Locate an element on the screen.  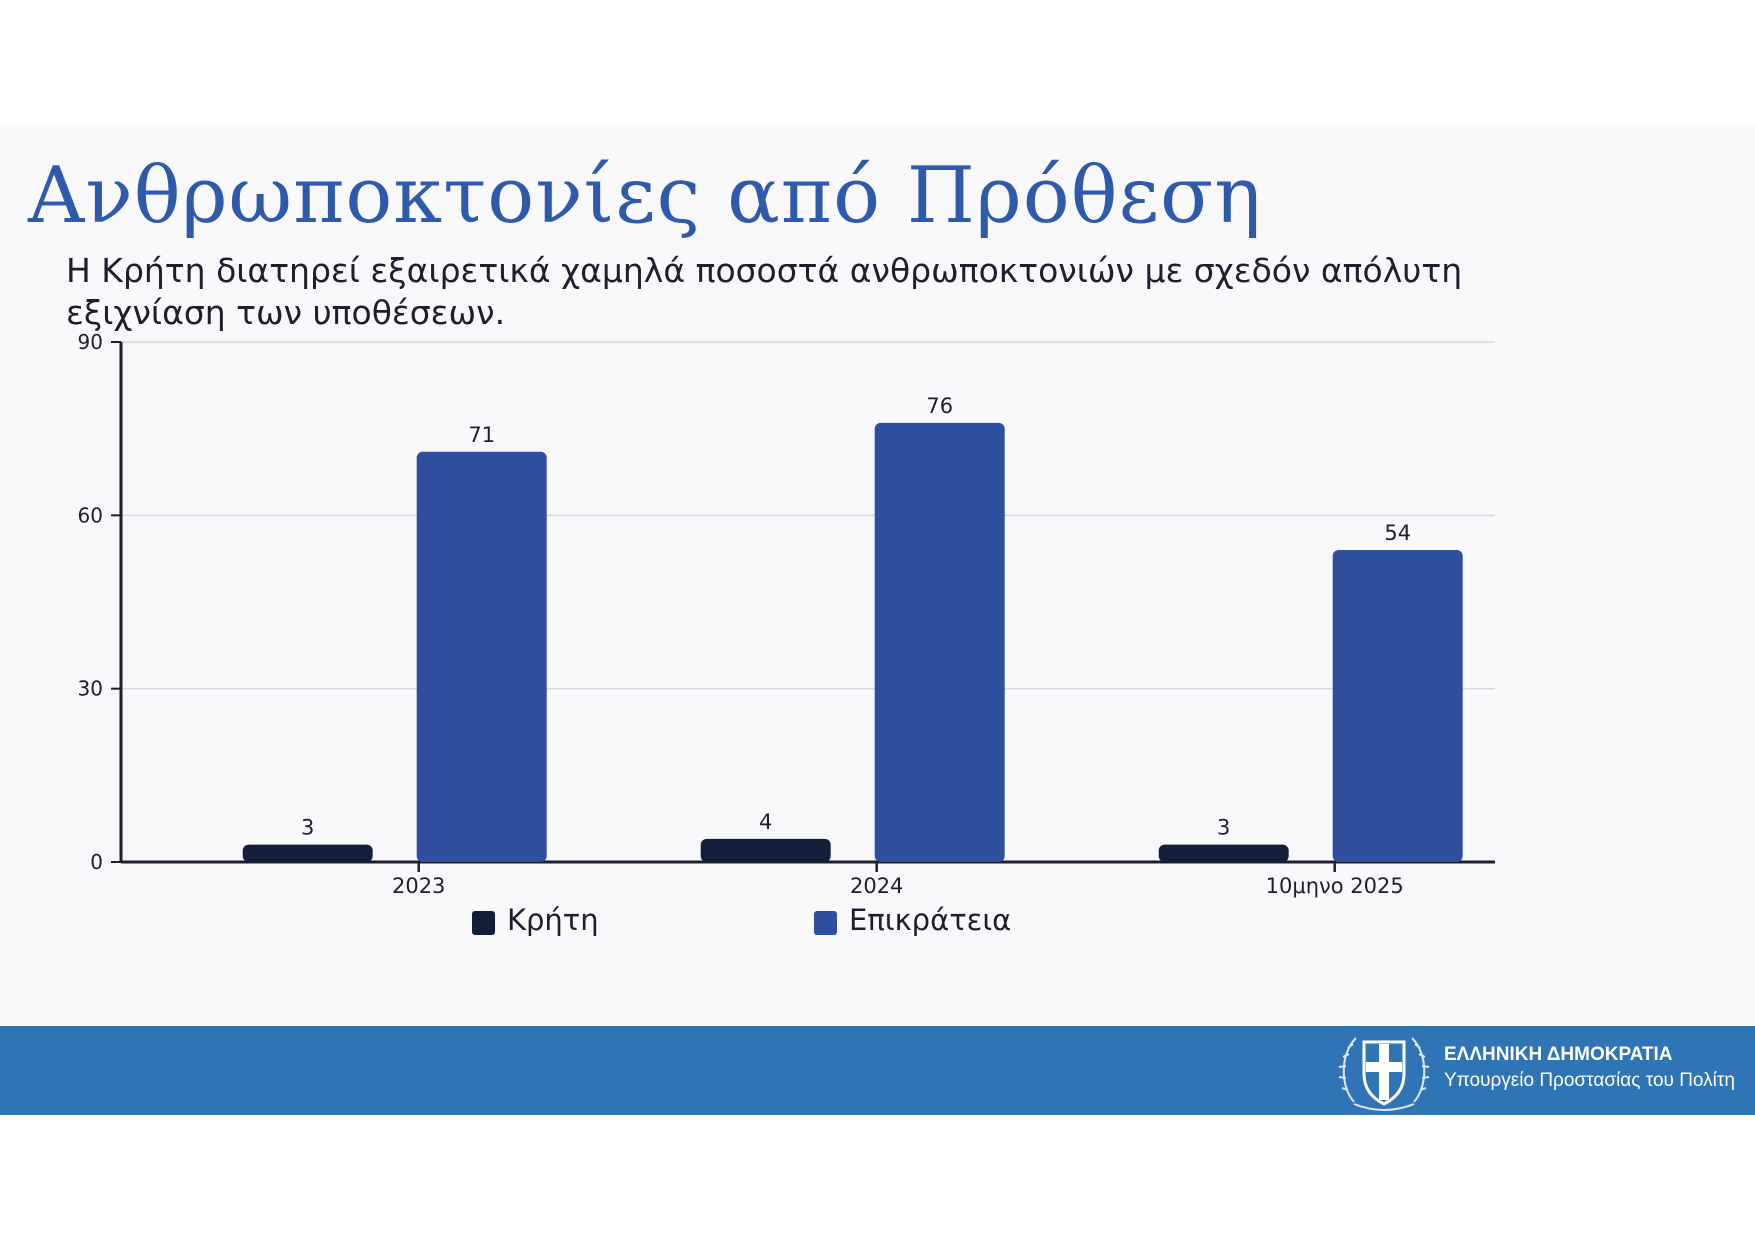
footer-ministry-name: Υπουργείο Προστασίας του Πολίτη is located at coordinates (1589, 1080).